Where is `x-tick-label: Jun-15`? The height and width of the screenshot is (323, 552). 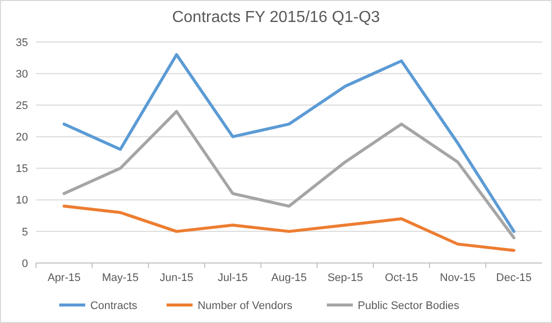
x-tick-label: Jun-15 is located at coordinates (177, 278).